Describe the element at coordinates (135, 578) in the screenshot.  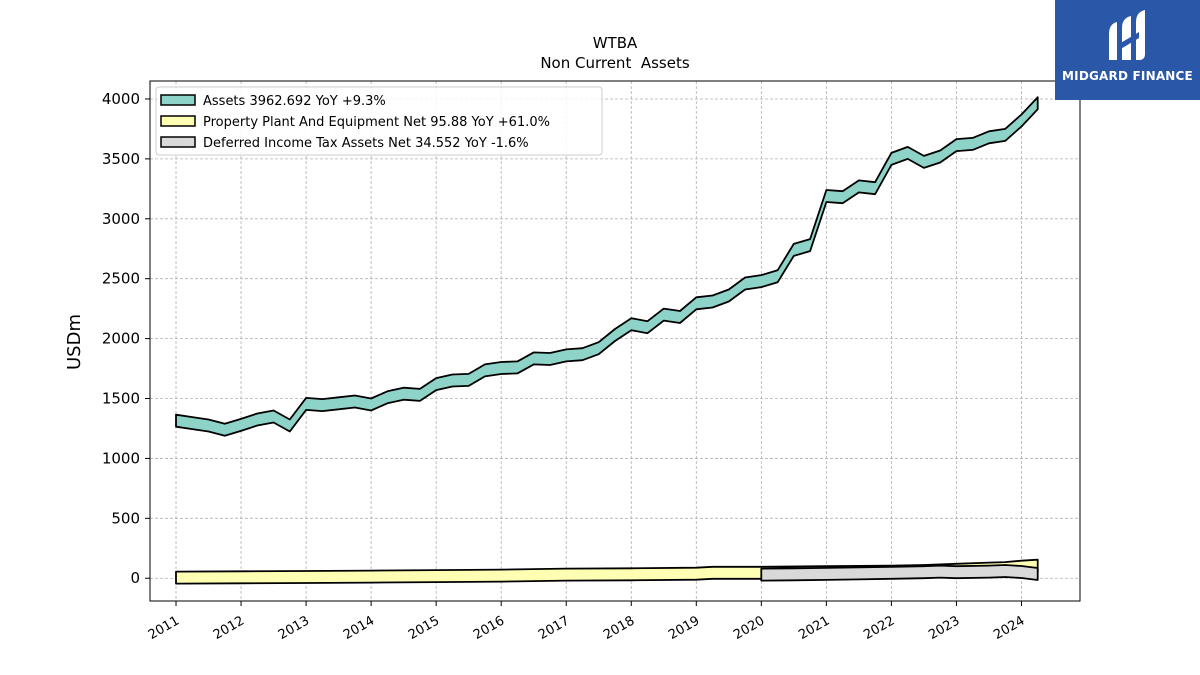
I see `y-tick-label: 0` at that location.